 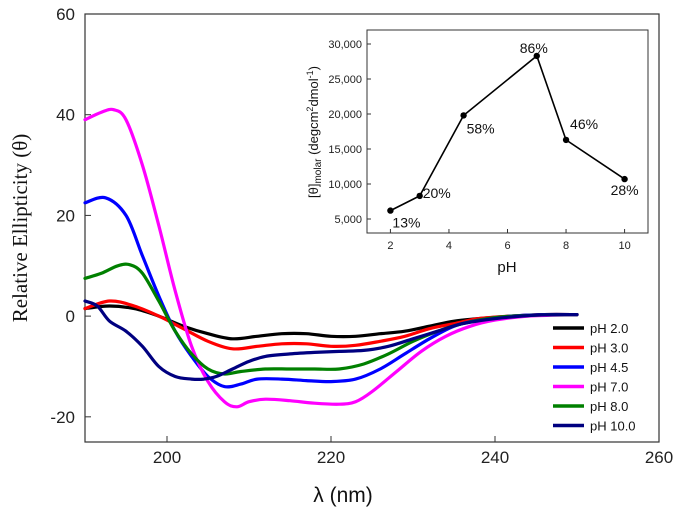 What do you see at coordinates (566, 246) in the screenshot?
I see `inset-x-tick-label: 8` at bounding box center [566, 246].